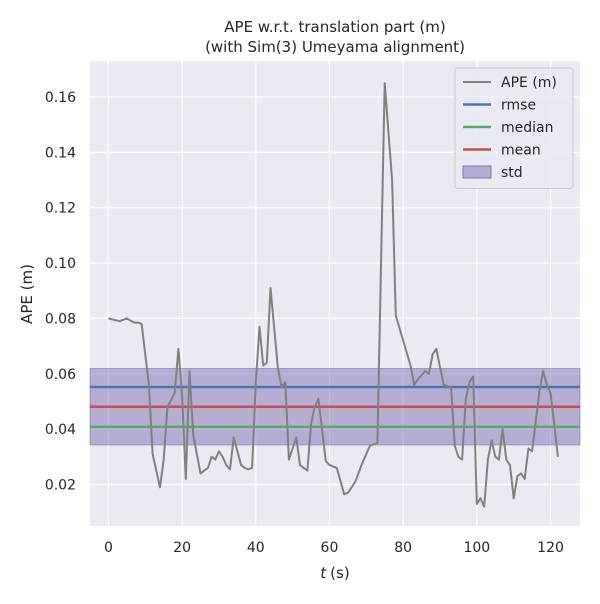  Describe the element at coordinates (60, 209) in the screenshot. I see `y-tick-label: 0.12` at that location.